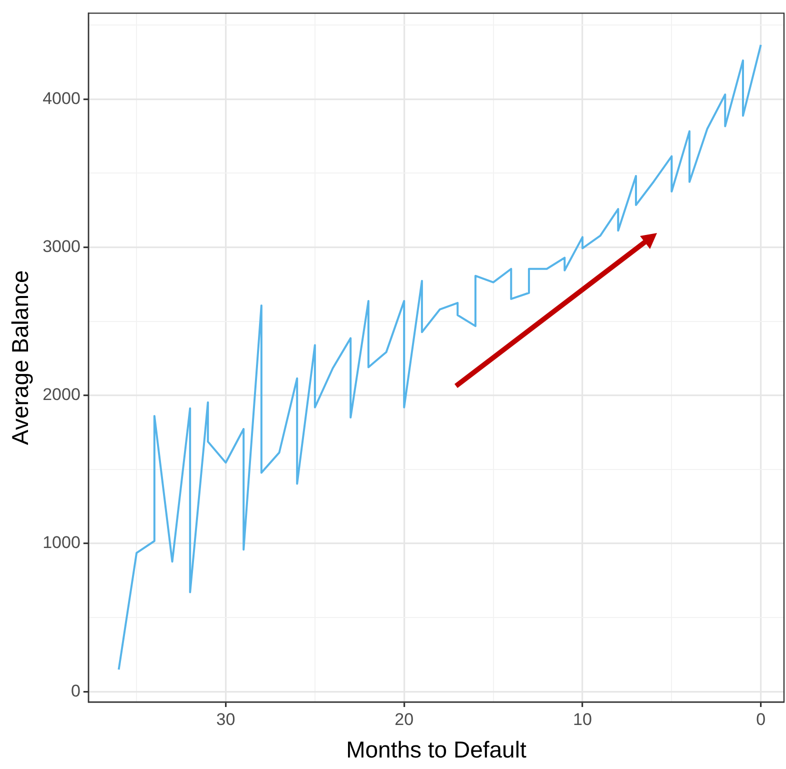  I want to click on y-tick-label: 1000, so click(61, 542).